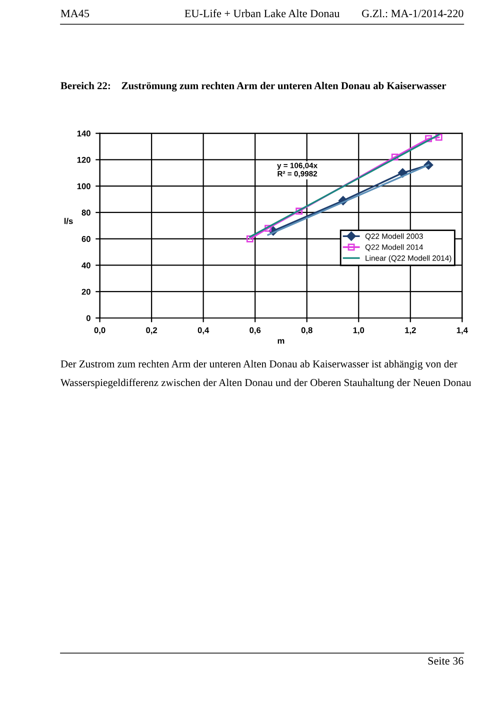 Image resolution: width=504 pixels, height=713 pixels. I want to click on x-tick-label: 0,2, so click(152, 330).